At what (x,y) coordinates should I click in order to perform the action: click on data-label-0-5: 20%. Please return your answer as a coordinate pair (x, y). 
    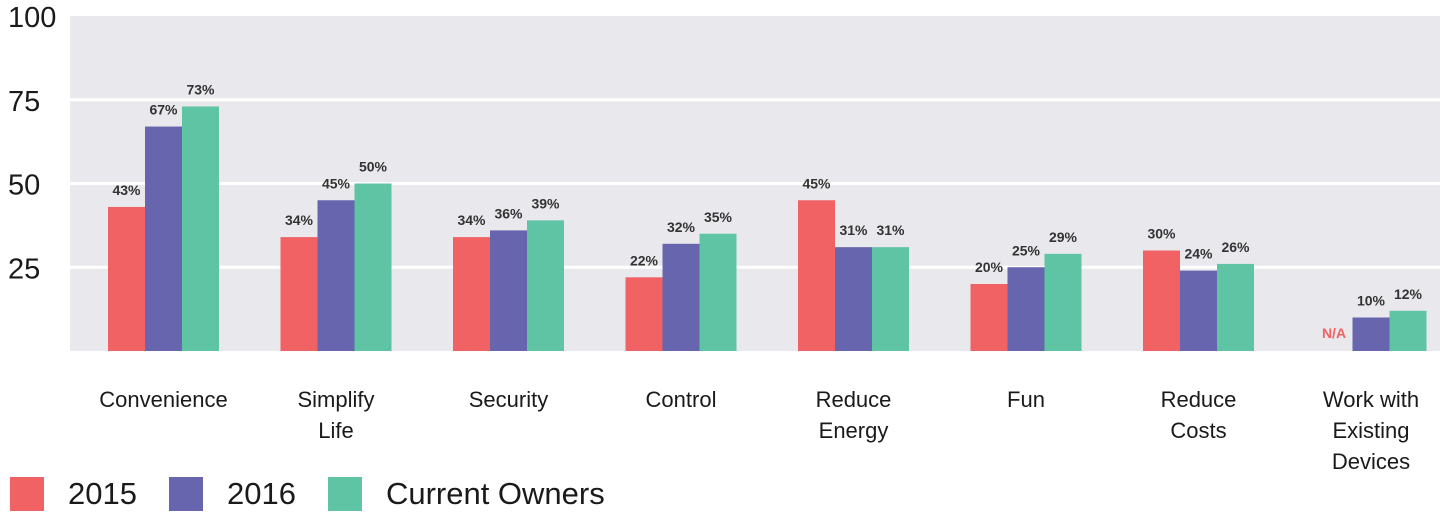
    Looking at the image, I should click on (989, 267).